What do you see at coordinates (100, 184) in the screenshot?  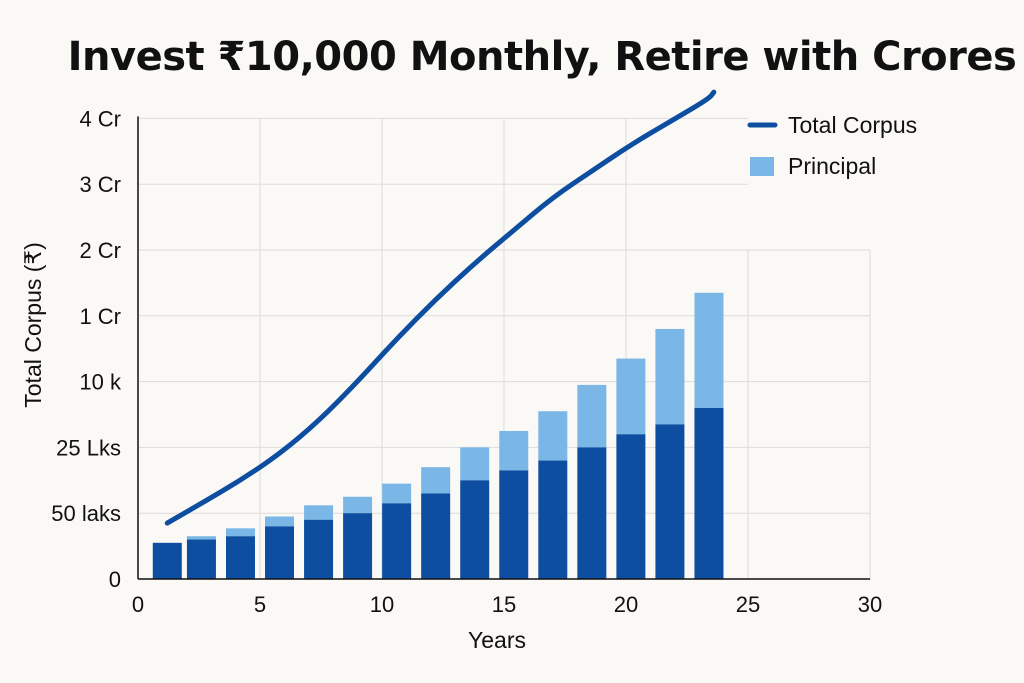 I see `y-tick-label: 3 Cr` at bounding box center [100, 184].